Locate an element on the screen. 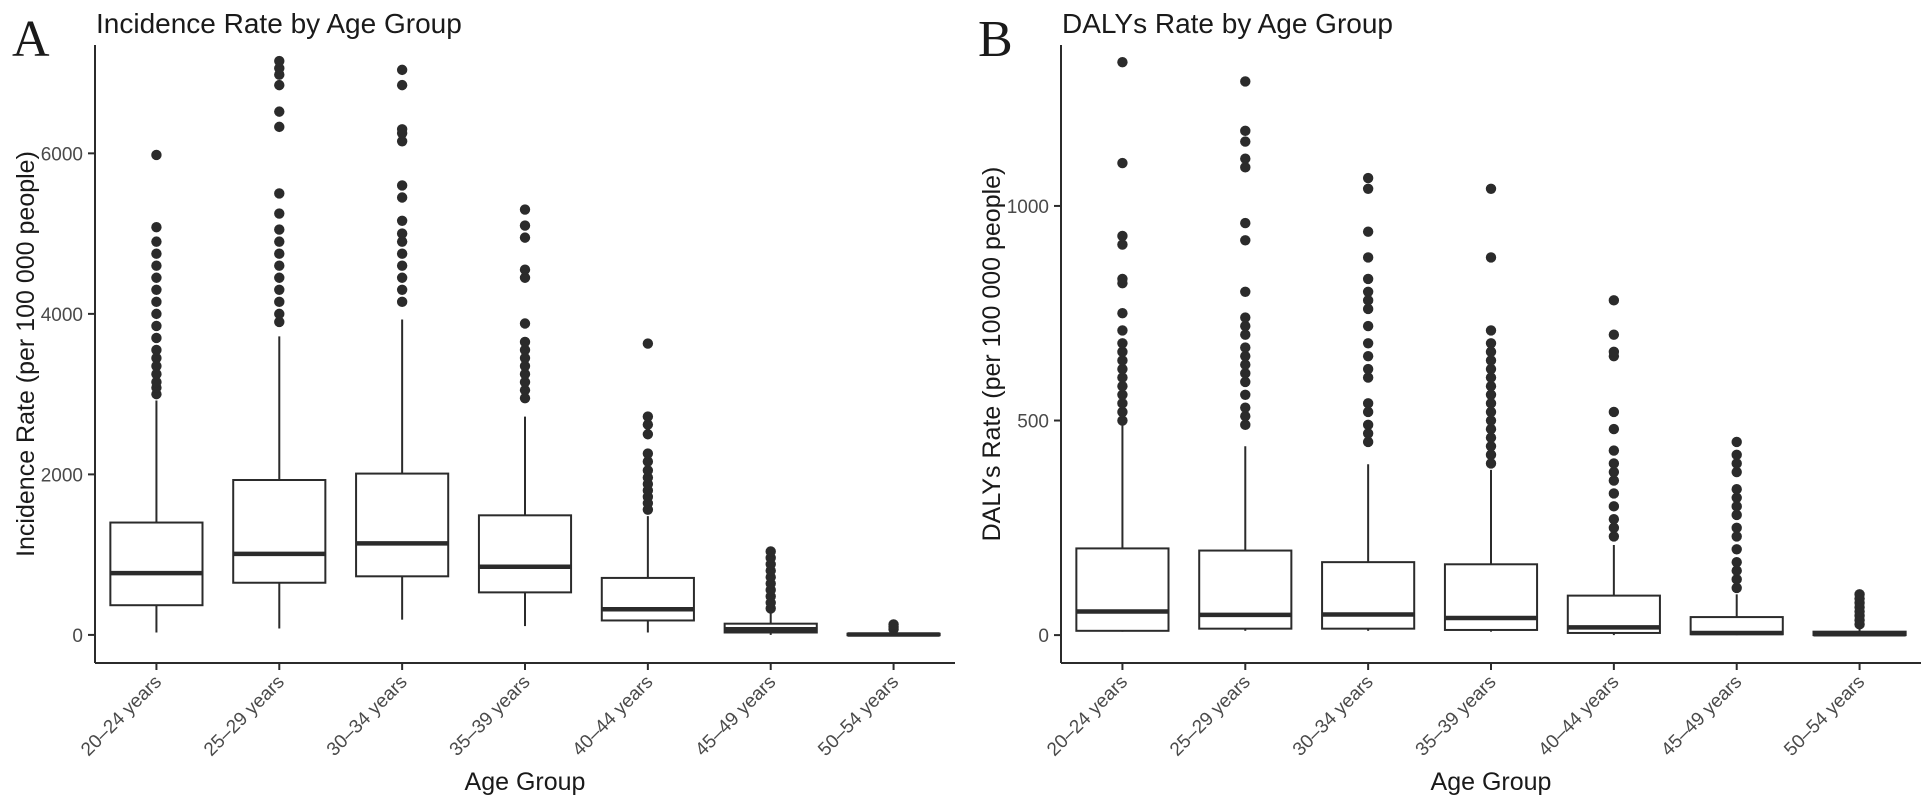 This screenshot has width=1931, height=804. x-axis-title: Age Group is located at coordinates (525, 782).